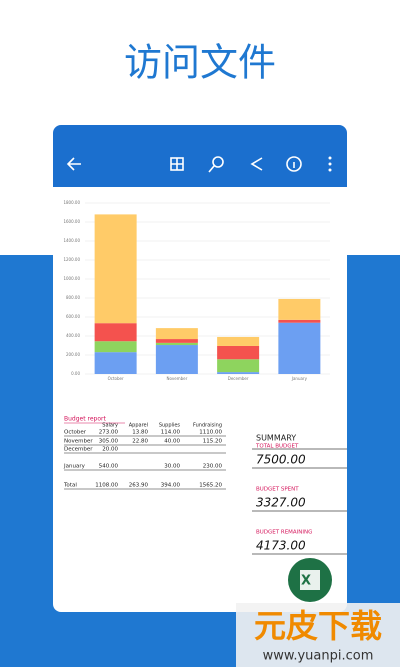  What do you see at coordinates (171, 486) in the screenshot?
I see `table-cell: 394.00` at bounding box center [171, 486].